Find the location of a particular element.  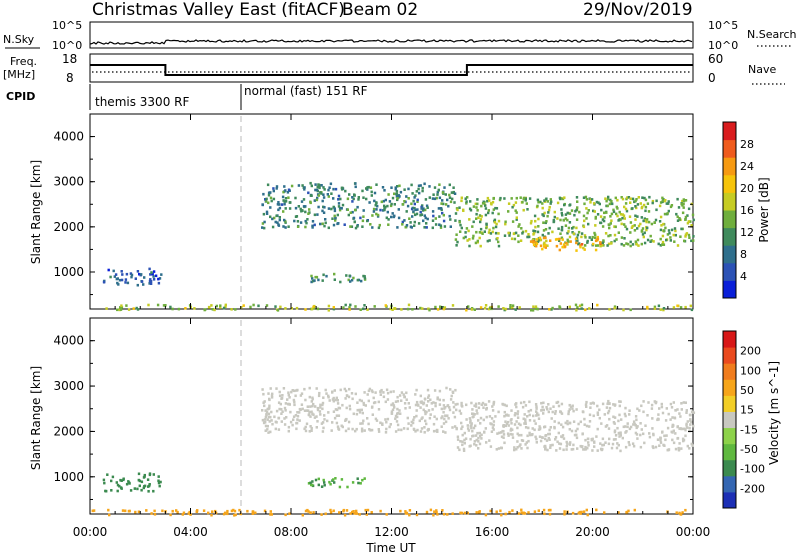

freq-left-label-1: Freq. is located at coordinates (23, 61).